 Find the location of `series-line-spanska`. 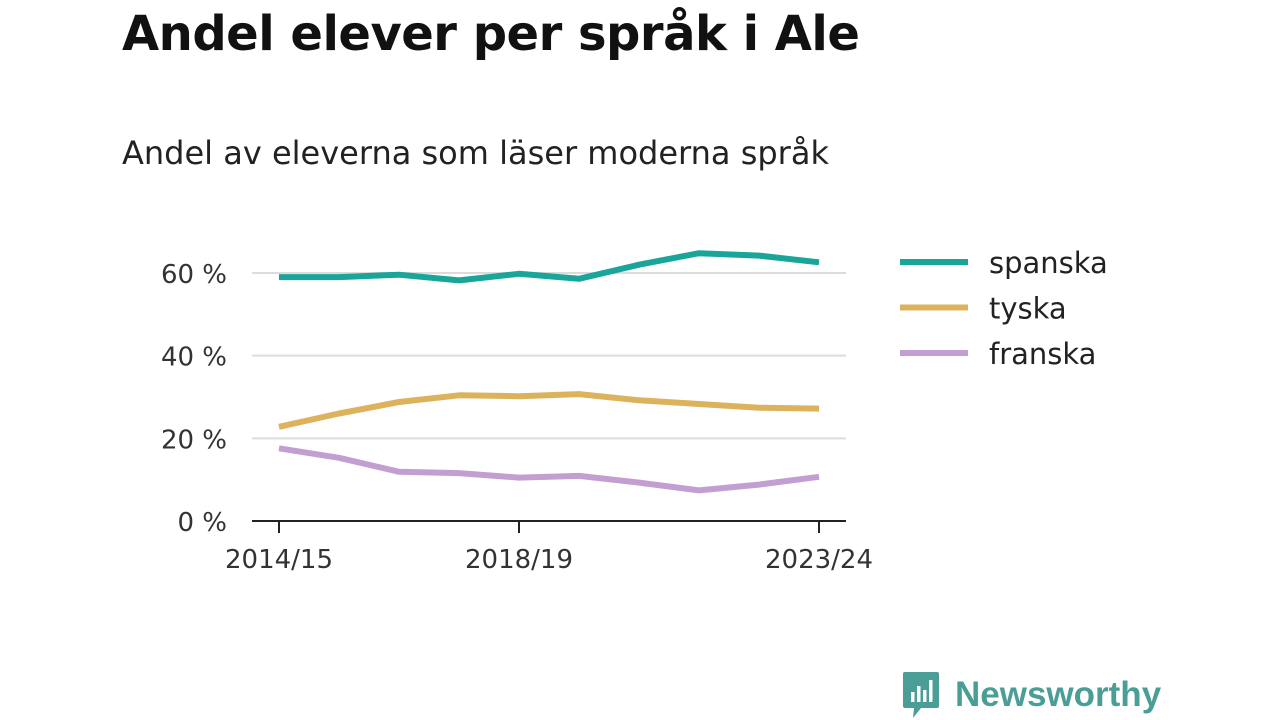

series-line-spanska is located at coordinates (549, 267).